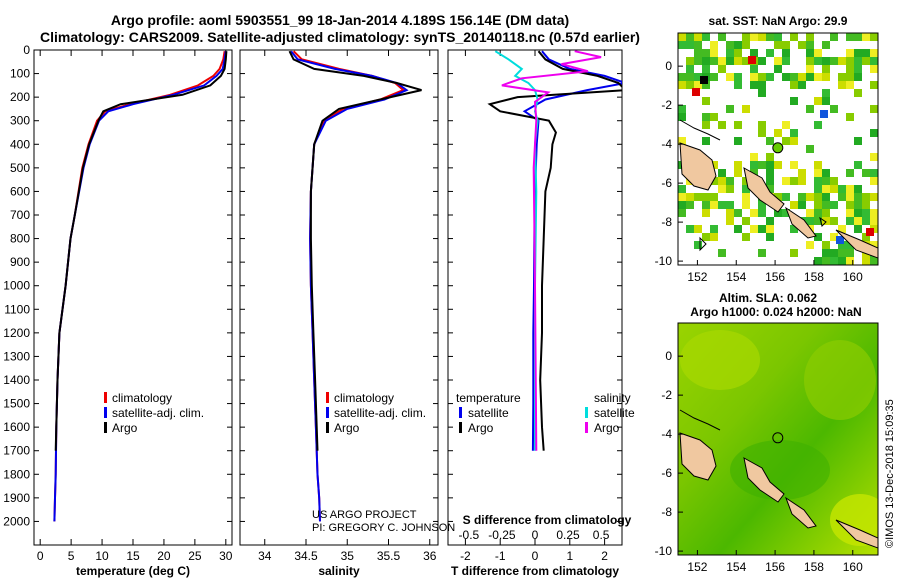  What do you see at coordinates (666, 395) in the screenshot?
I see `map-y-tick-label: -2` at bounding box center [666, 395].